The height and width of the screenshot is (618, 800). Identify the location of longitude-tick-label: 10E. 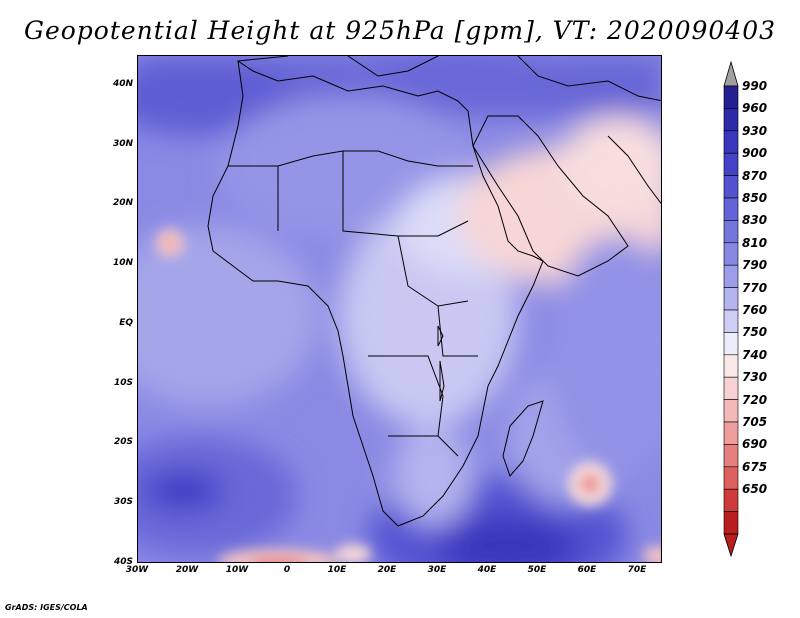
(337, 570).